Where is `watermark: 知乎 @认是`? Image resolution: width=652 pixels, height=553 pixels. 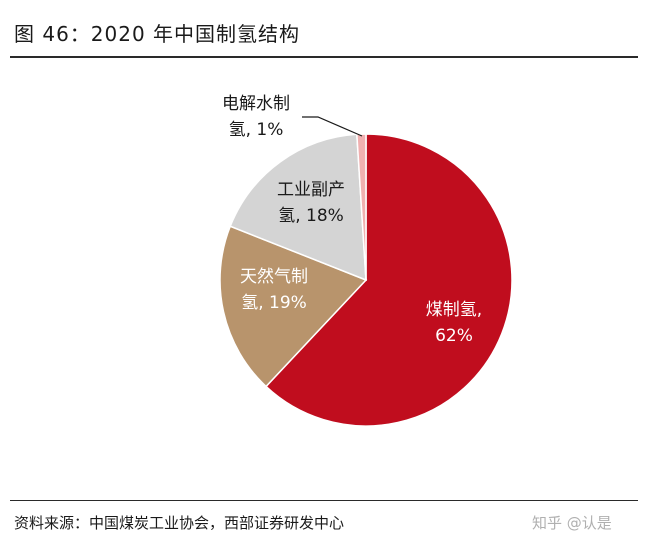
watermark: 知乎 @认是 is located at coordinates (572, 523).